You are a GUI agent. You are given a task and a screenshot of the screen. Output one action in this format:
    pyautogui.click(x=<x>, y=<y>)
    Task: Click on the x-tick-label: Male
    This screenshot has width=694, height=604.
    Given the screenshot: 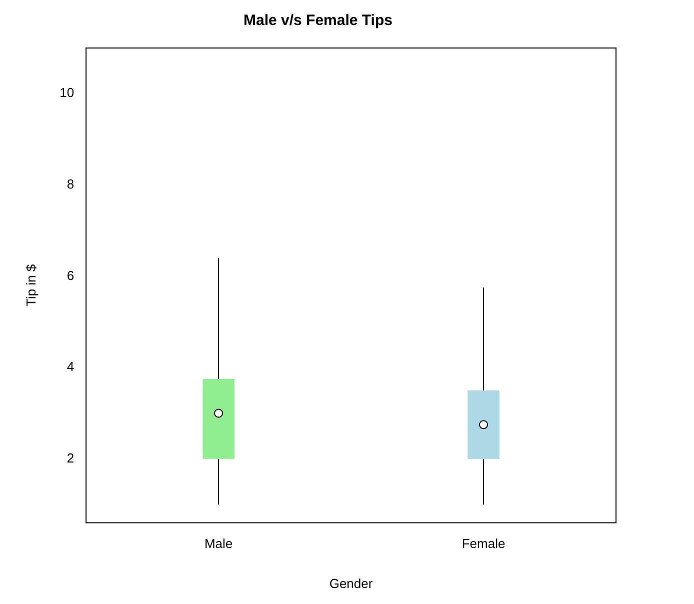 What is the action you would take?
    pyautogui.click(x=218, y=544)
    